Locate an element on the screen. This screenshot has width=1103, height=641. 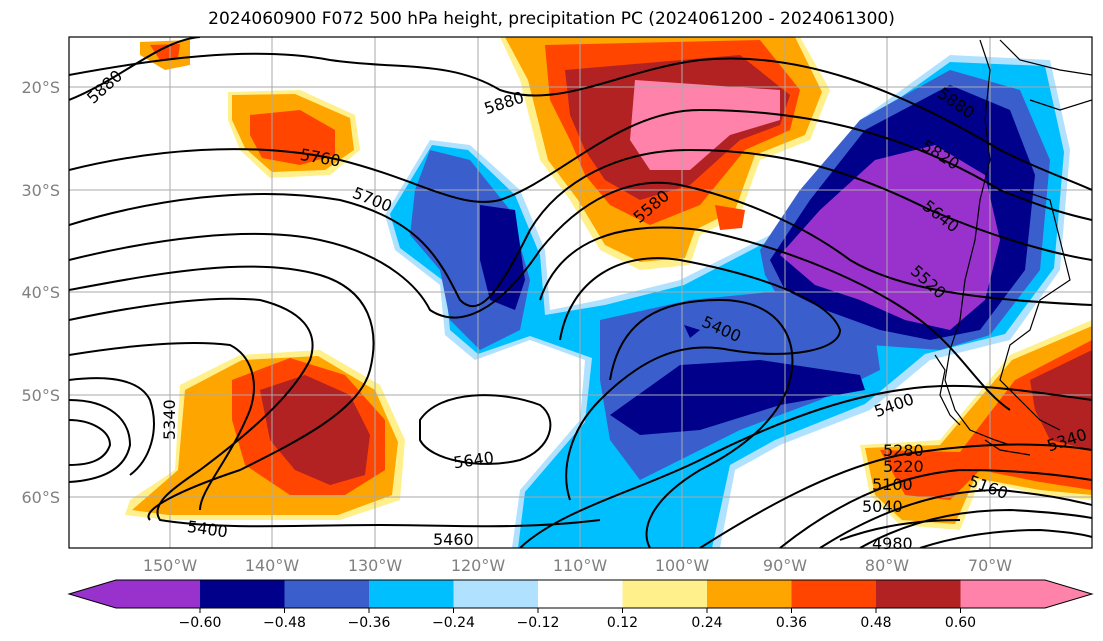
shade-orange-cell is located at coordinates (730, 217).